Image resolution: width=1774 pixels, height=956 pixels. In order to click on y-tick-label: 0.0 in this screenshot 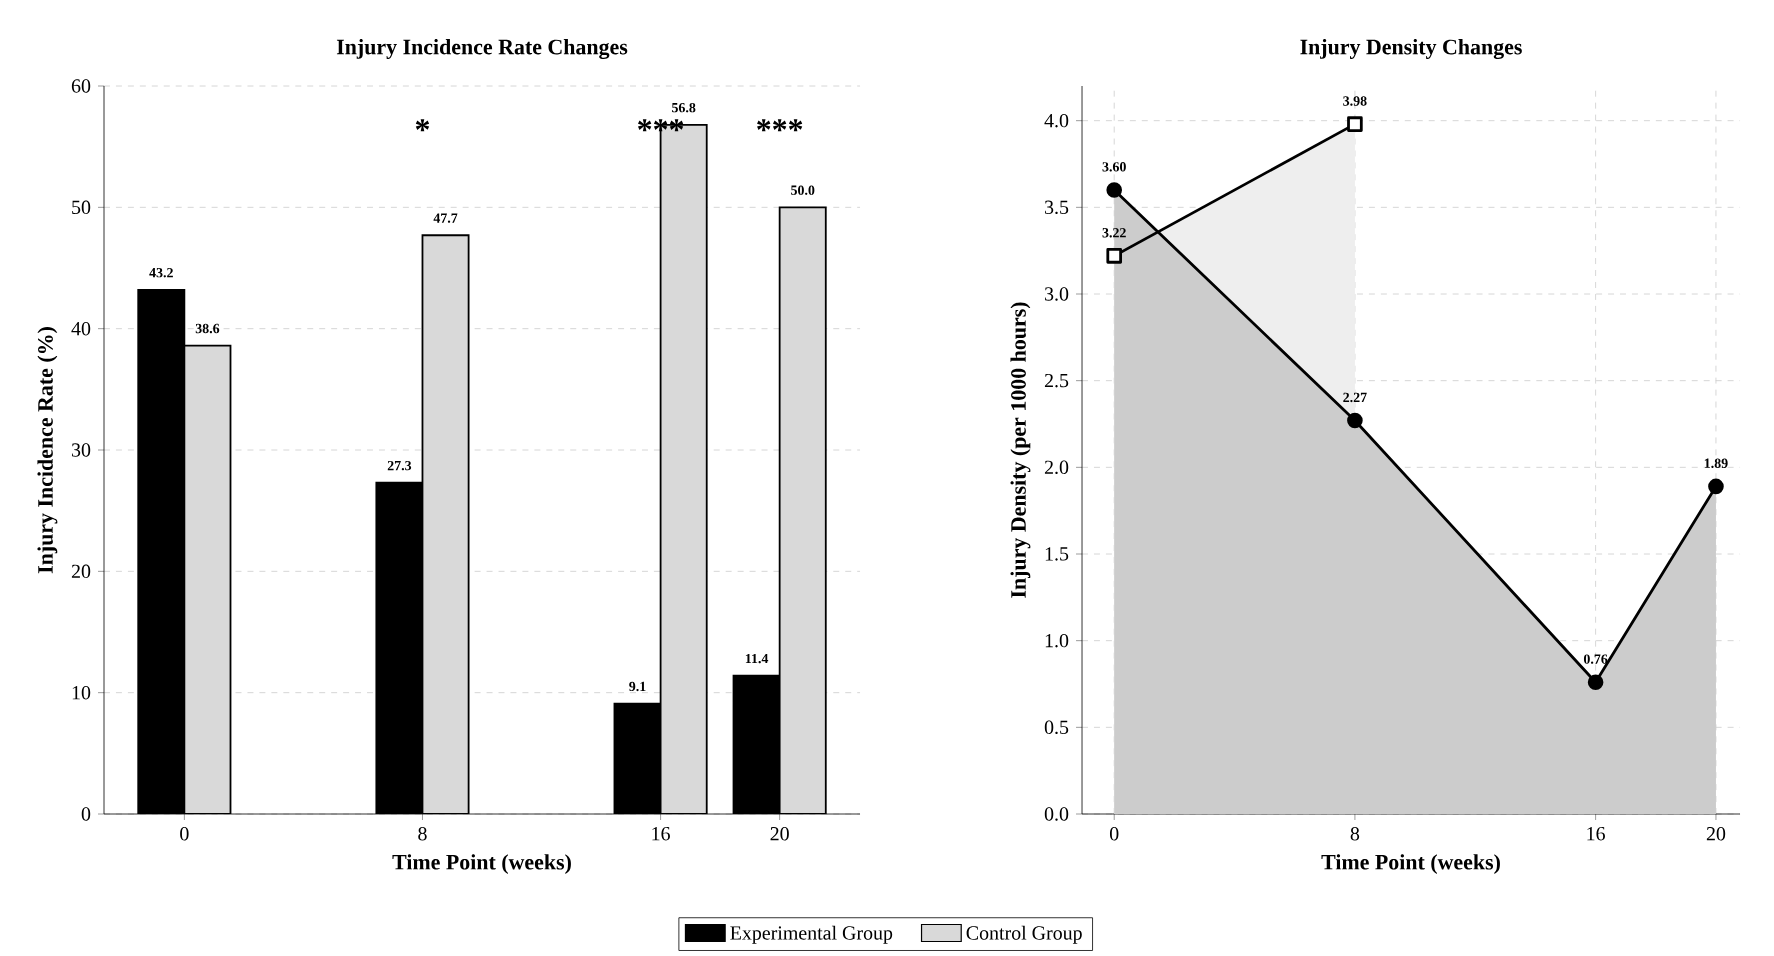, I will do `click(1056, 814)`.